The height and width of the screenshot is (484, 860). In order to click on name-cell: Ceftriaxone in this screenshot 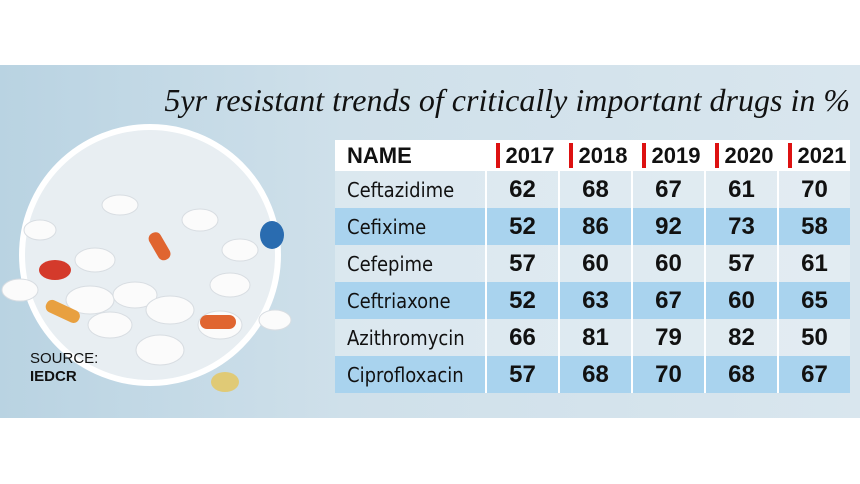, I will do `click(410, 300)`.